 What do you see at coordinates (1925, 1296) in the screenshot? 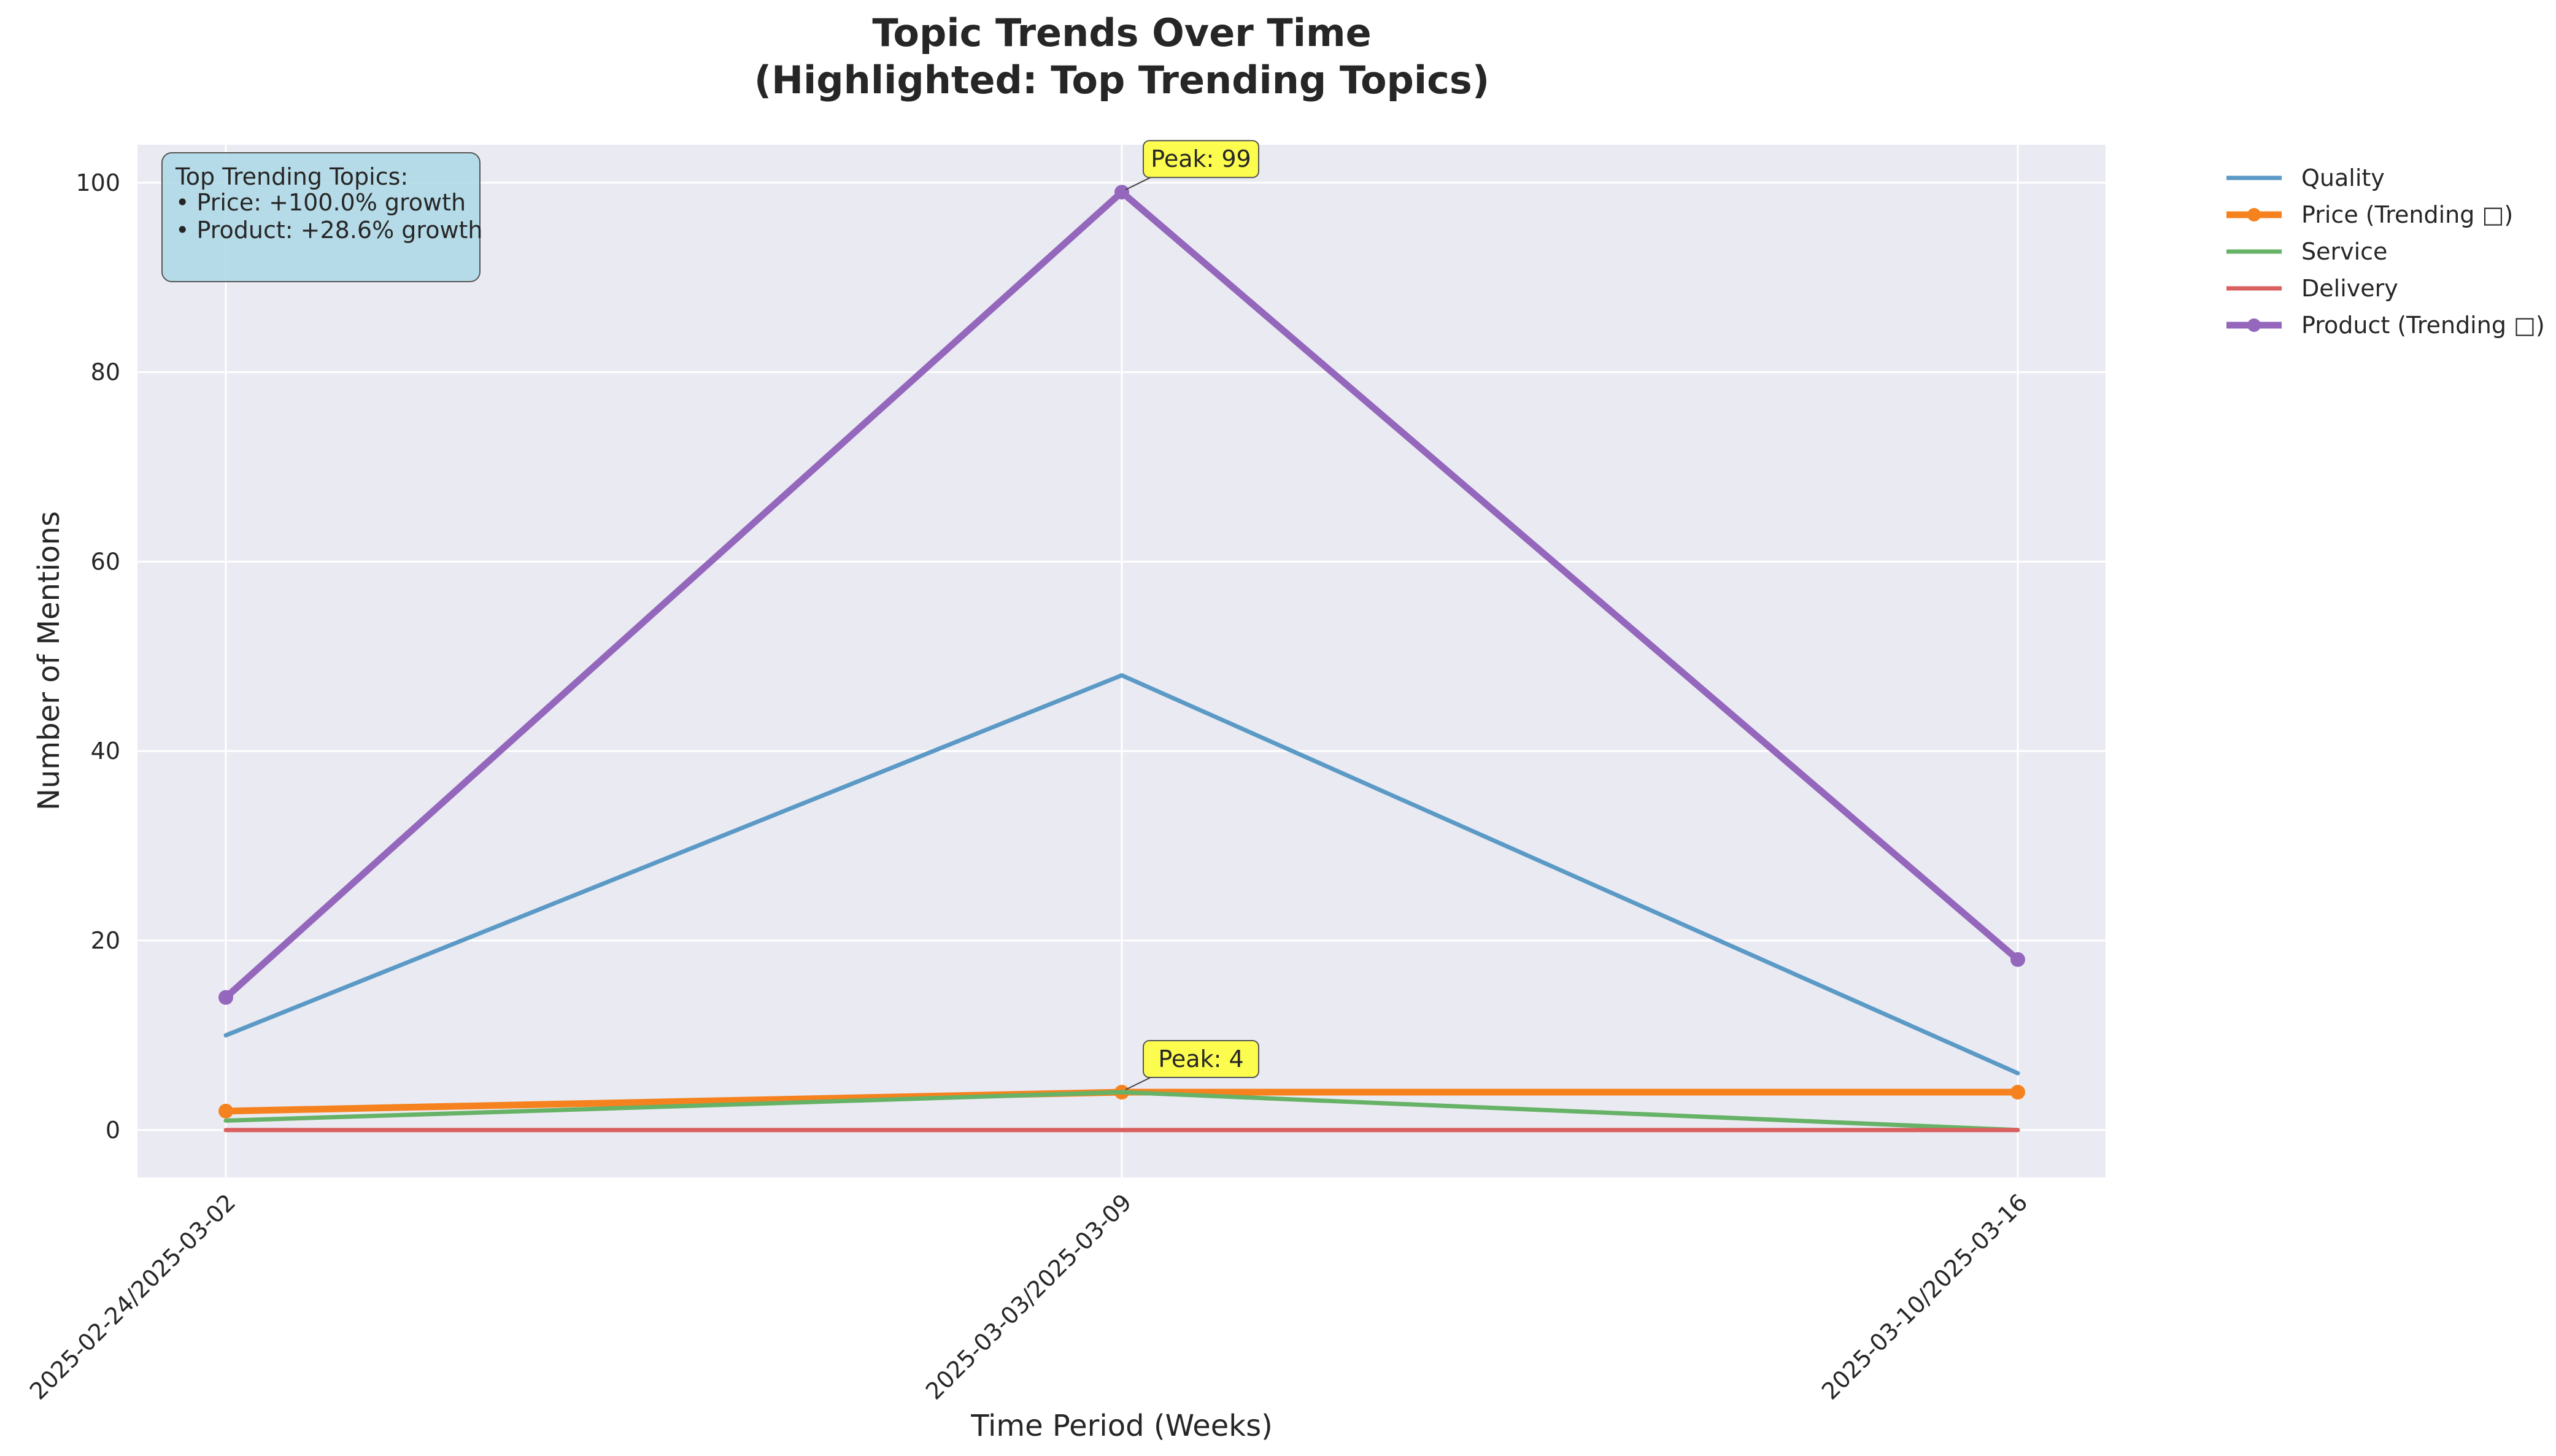
I see `x-tick-label: 2025-03-10/2025-03-16` at bounding box center [1925, 1296].